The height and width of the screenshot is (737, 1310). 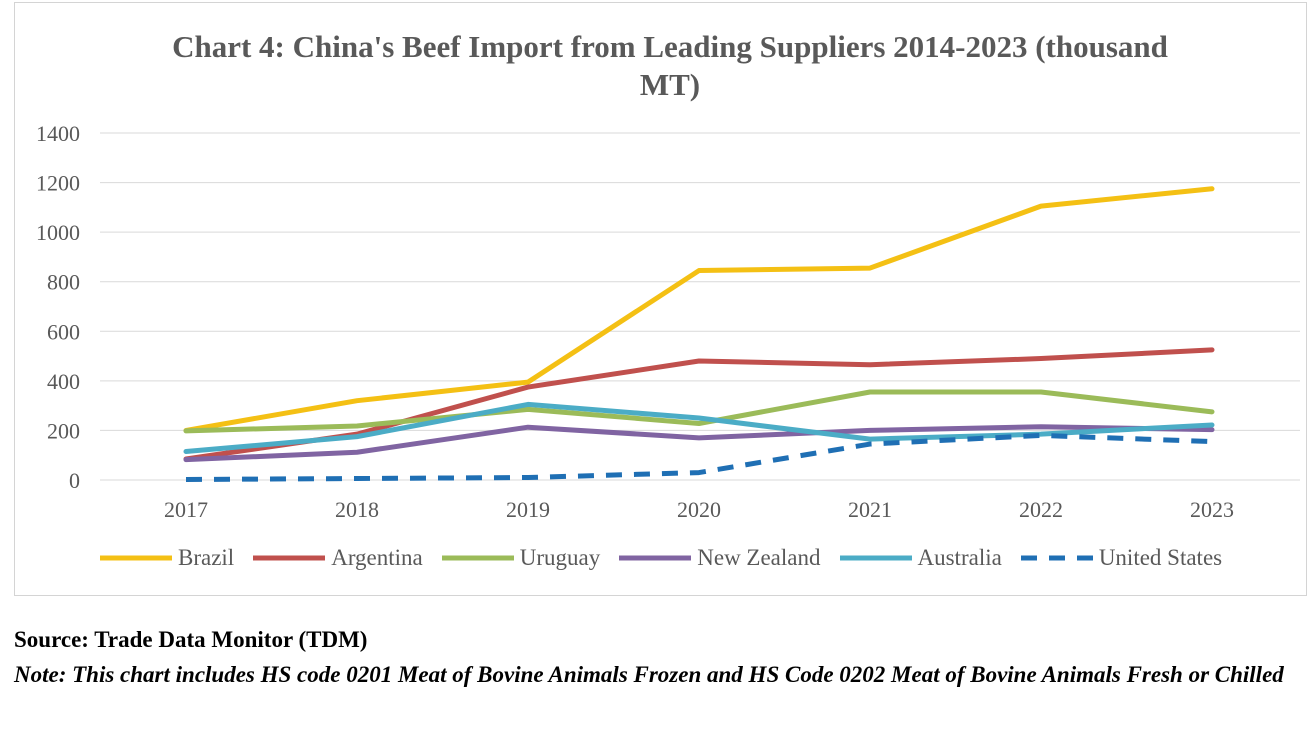 What do you see at coordinates (759, 557) in the screenshot?
I see `legend-label-new-zealand: New Zealand` at bounding box center [759, 557].